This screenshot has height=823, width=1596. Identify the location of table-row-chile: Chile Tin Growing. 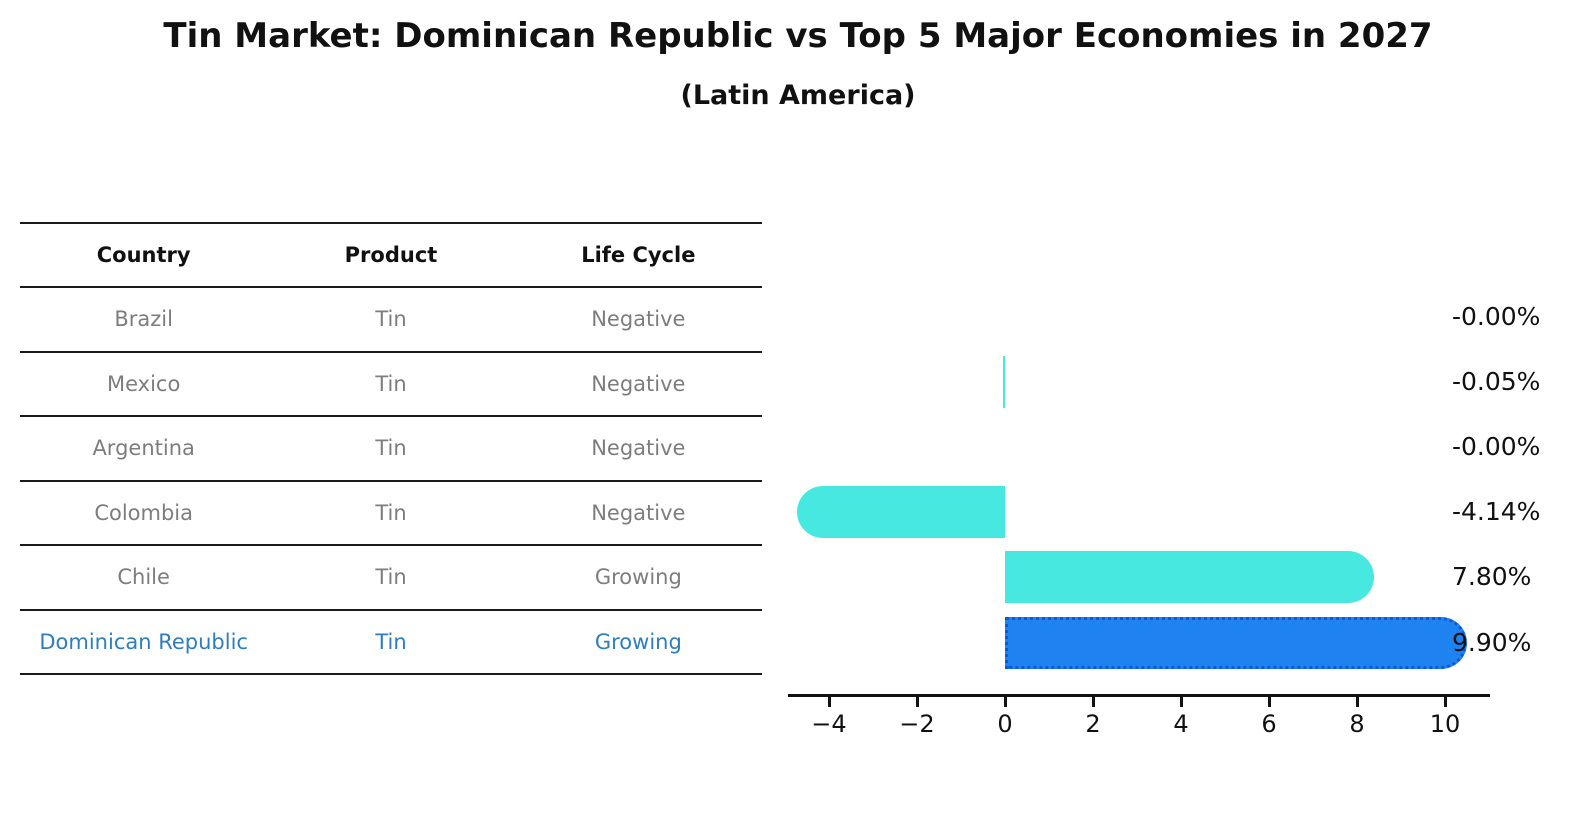
(391, 578).